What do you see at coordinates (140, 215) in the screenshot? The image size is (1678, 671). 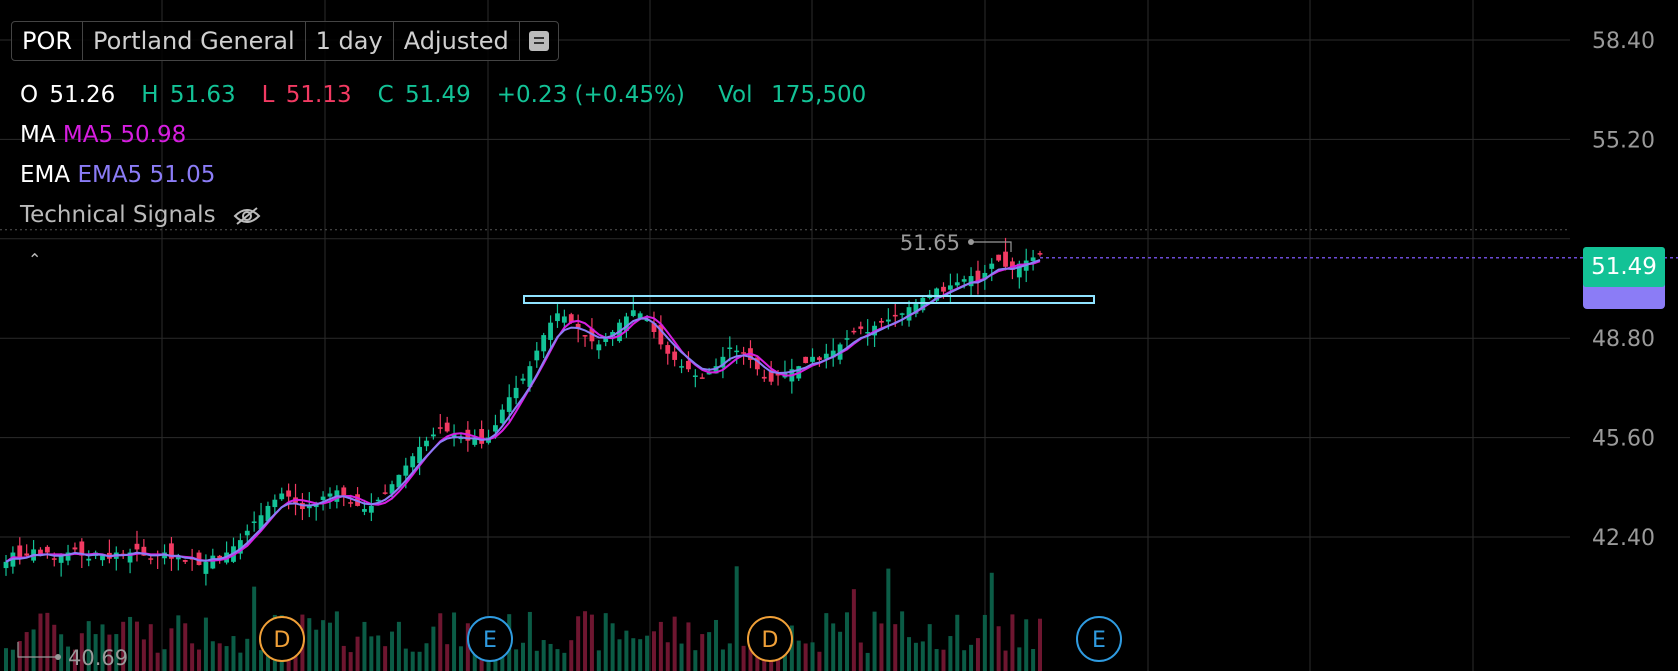 I see `technical-signals-indicator: Technical Signals` at bounding box center [140, 215].